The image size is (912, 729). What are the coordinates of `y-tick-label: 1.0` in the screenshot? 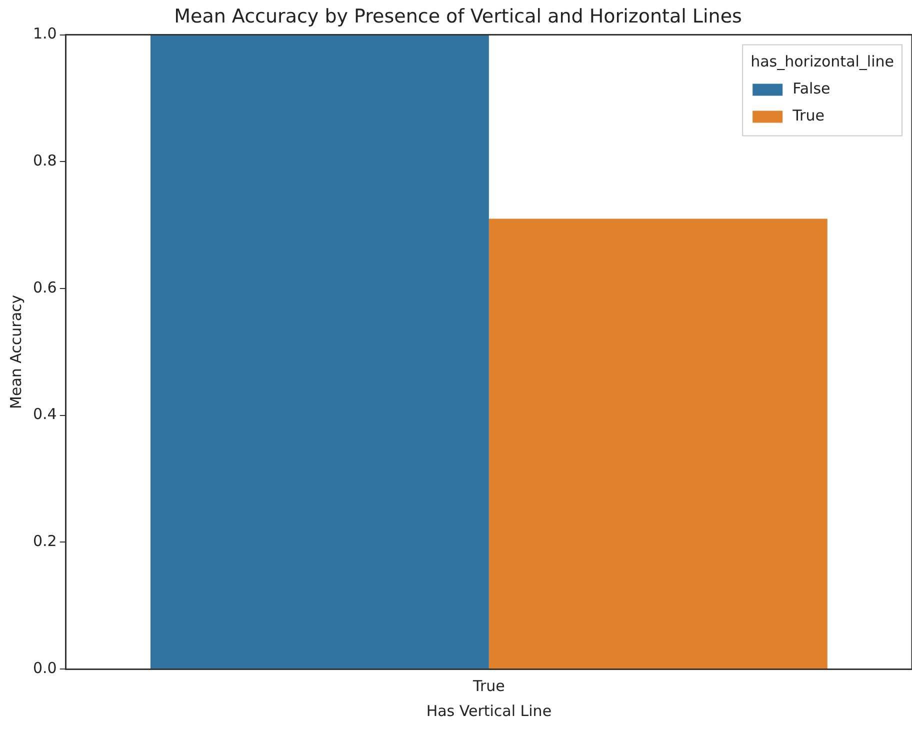 It's located at (44, 33).